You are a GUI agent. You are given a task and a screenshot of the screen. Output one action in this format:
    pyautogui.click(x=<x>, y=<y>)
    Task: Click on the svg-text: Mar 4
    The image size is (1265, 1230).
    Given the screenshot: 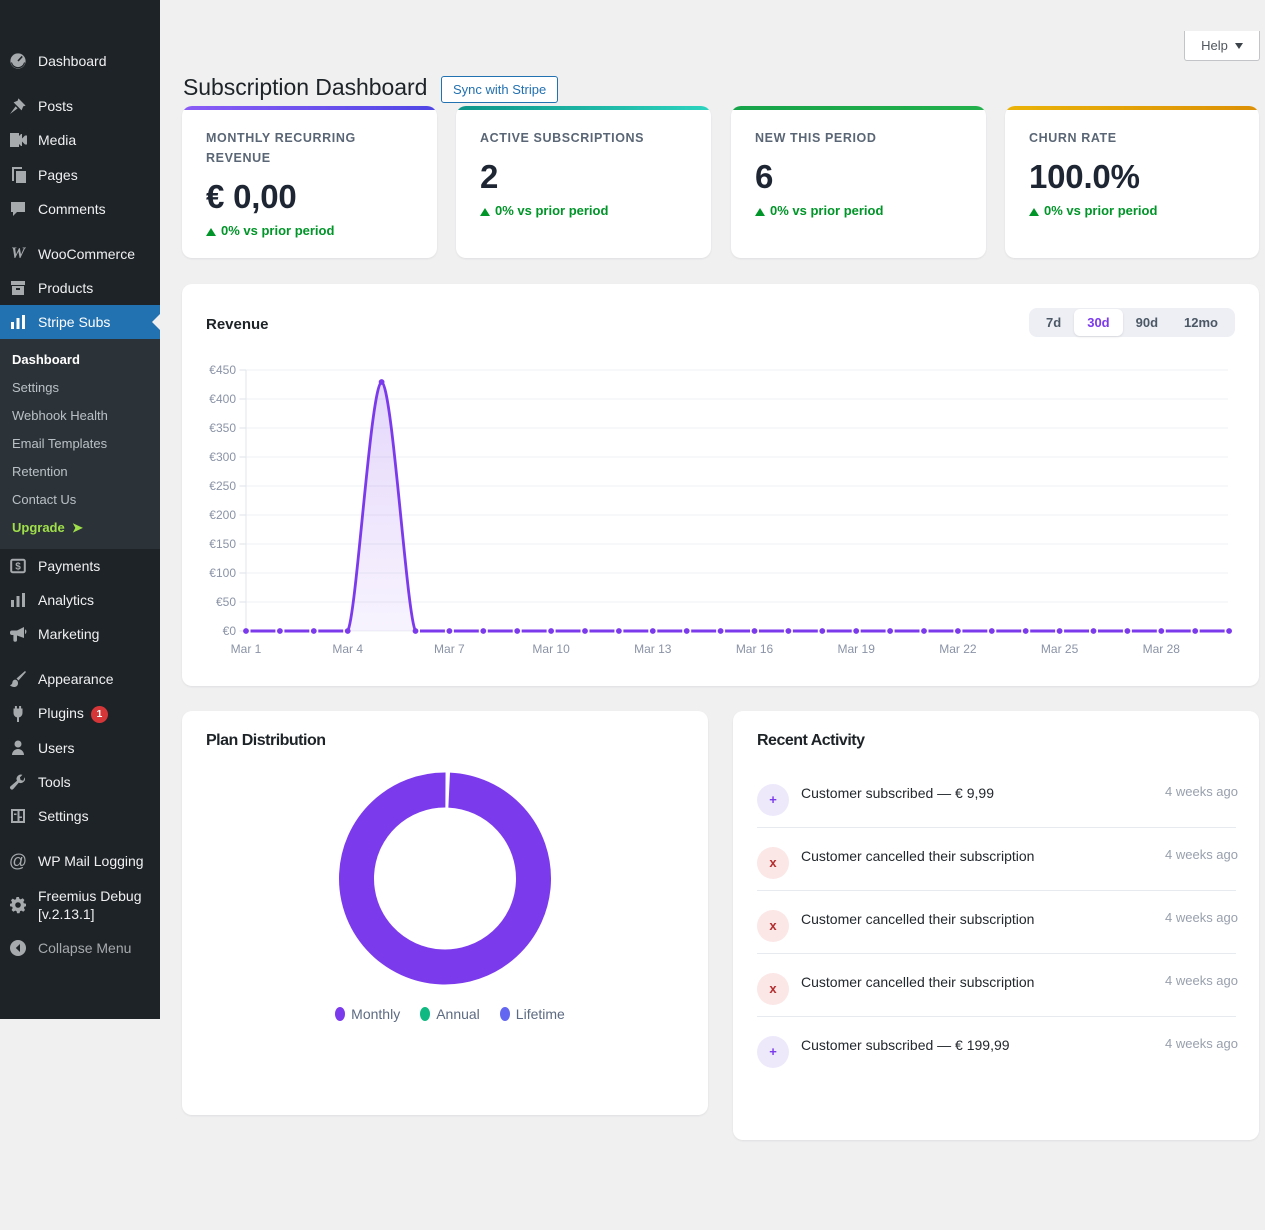 What is the action you would take?
    pyautogui.click(x=347, y=649)
    